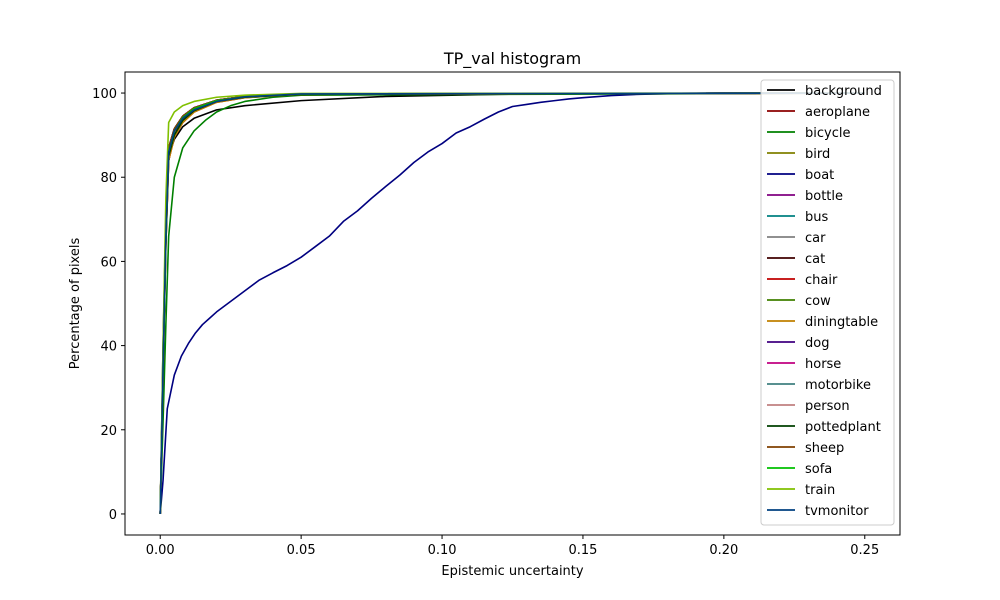 The height and width of the screenshot is (600, 1000). I want to click on legend-label-sofa: sofa, so click(818, 469).